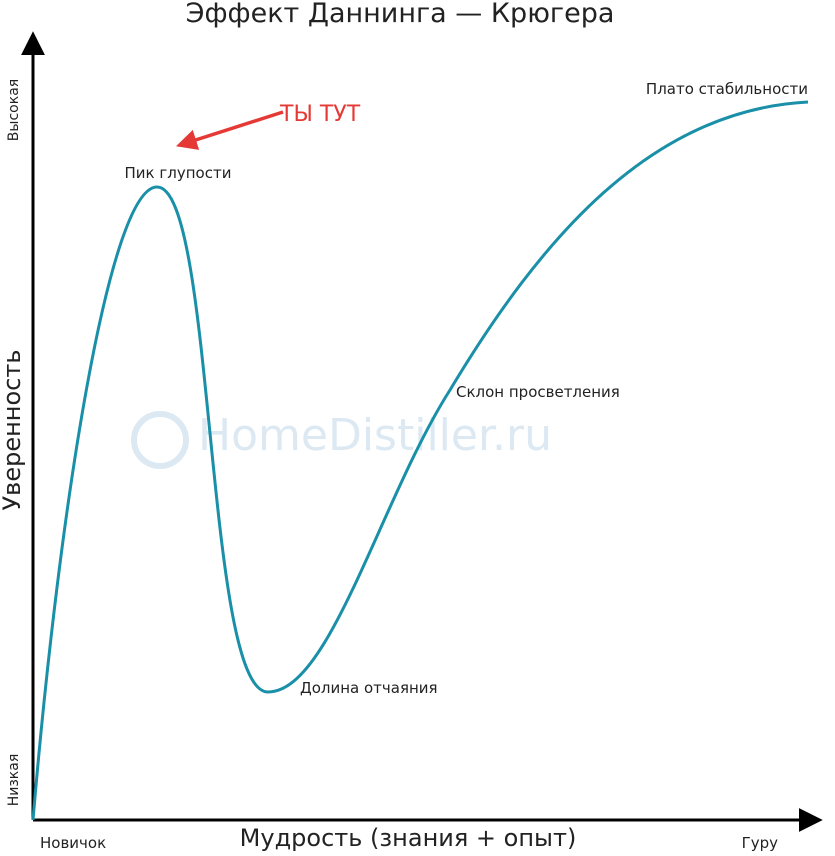 The width and height of the screenshot is (835, 856). What do you see at coordinates (538, 392) in the screenshot?
I see `stage-label: Склон просветления` at bounding box center [538, 392].